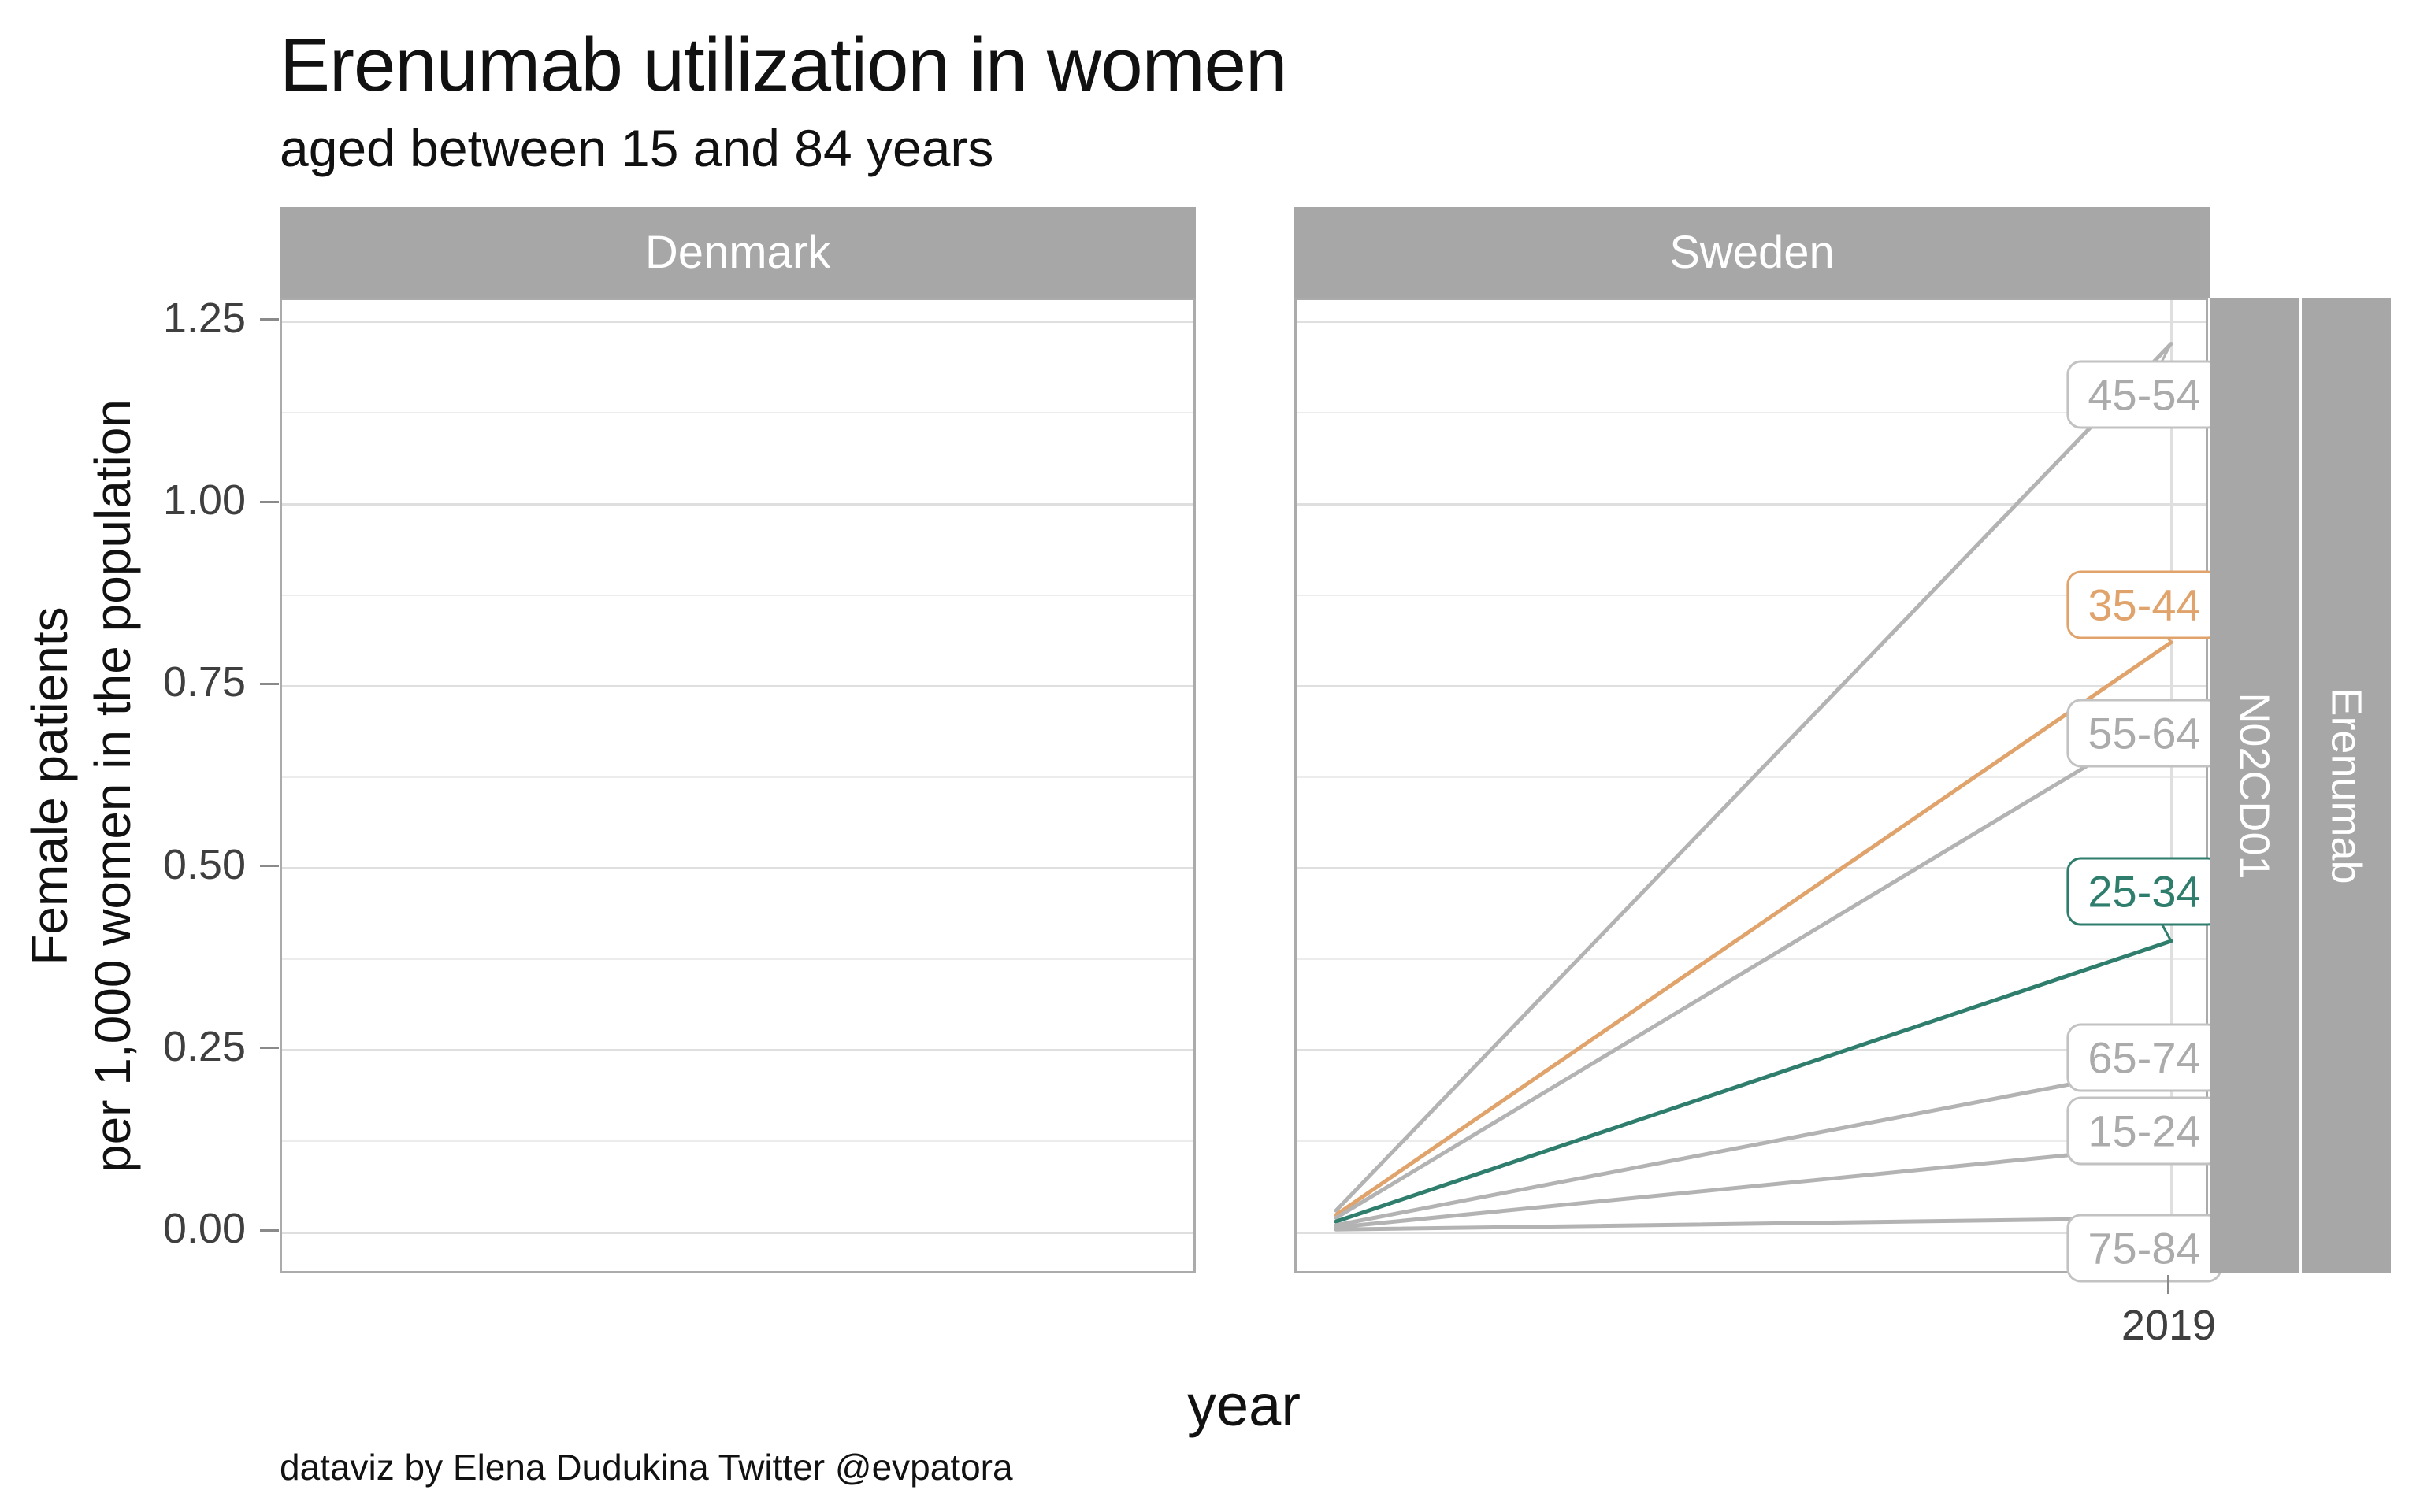 The image size is (2420, 1512). Describe the element at coordinates (2144, 891) in the screenshot. I see `age-group-label-25-34: 25-34` at that location.